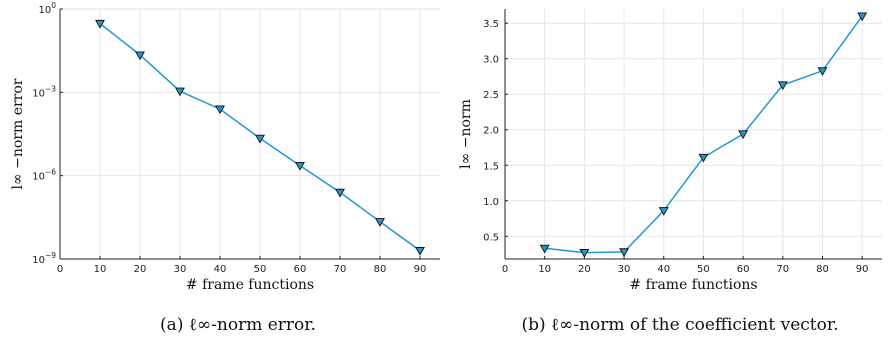 The height and width of the screenshot is (338, 890). I want to click on y-tick-exponent: −9, so click(50, 255).